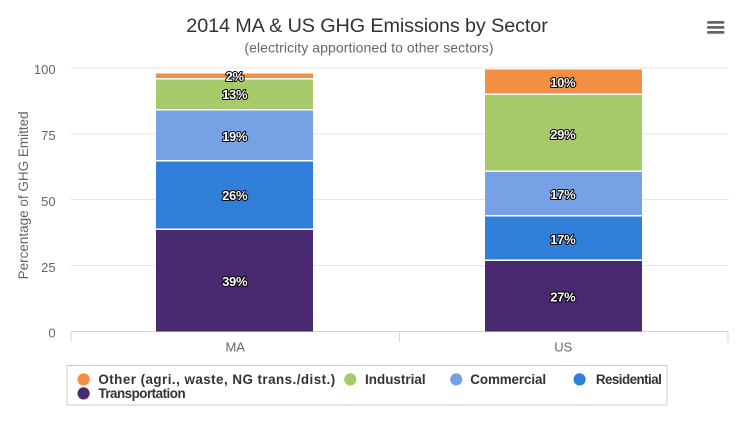  I want to click on svg-text: 75, so click(48, 135).